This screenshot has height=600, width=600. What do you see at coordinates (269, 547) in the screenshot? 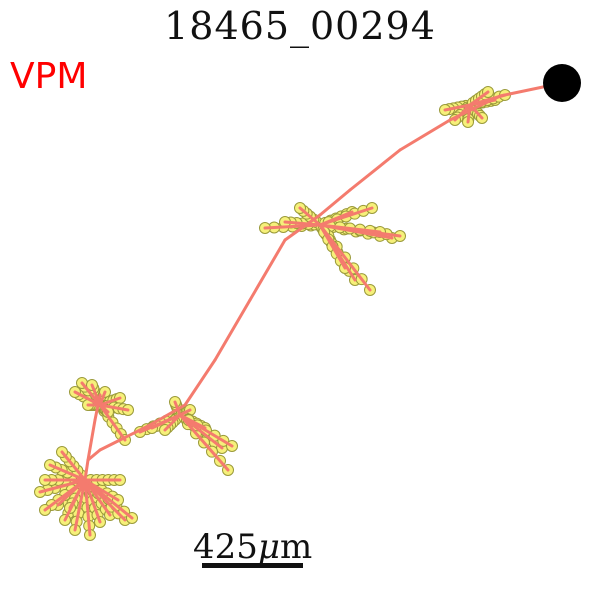
I see `scale-bar-unit-symbol: μ` at bounding box center [269, 547].